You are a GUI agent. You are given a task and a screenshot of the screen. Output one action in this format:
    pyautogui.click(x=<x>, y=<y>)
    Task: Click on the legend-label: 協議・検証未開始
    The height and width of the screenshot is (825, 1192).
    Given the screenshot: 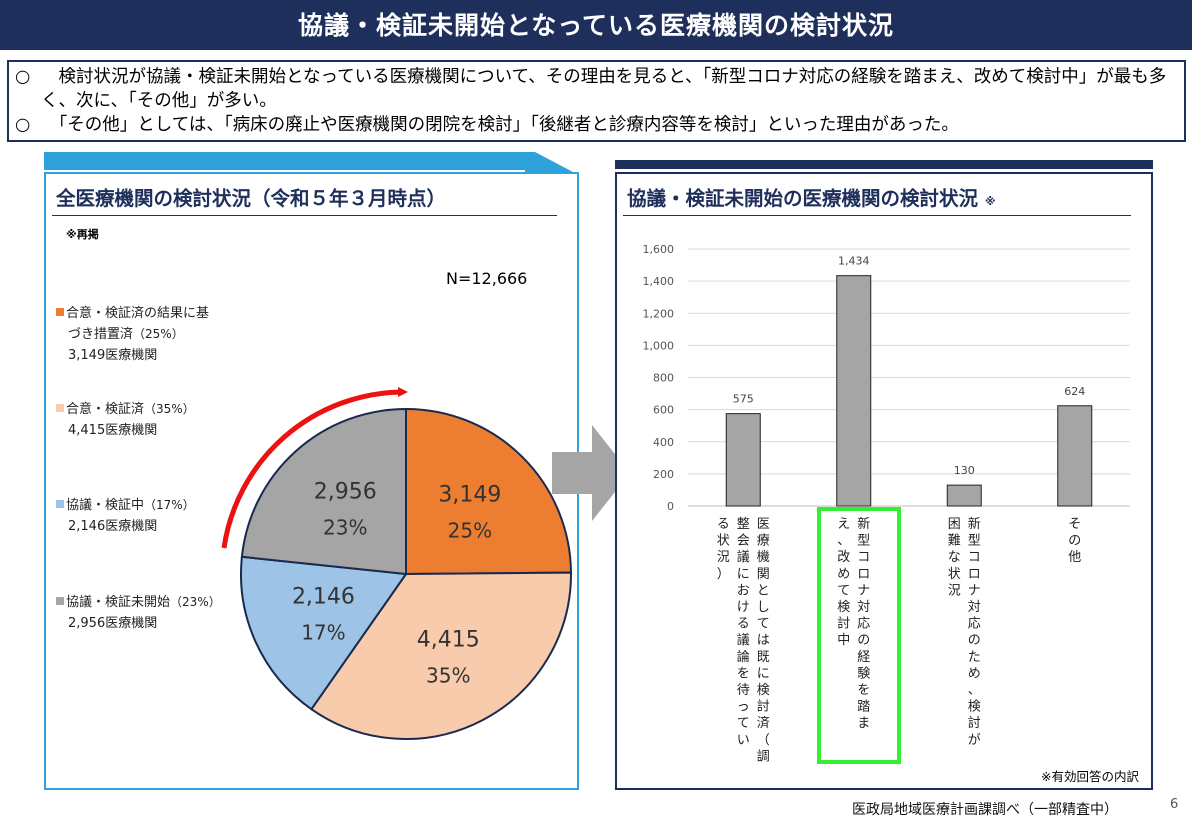 What is the action you would take?
    pyautogui.click(x=118, y=602)
    